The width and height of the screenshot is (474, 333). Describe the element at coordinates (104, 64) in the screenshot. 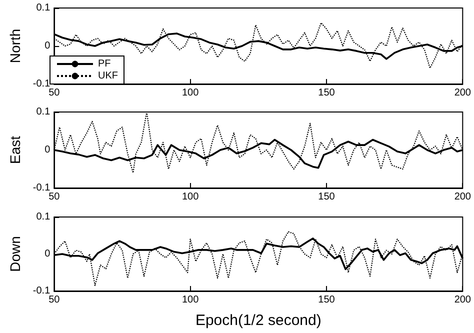

I see `legend-label: PF` at that location.